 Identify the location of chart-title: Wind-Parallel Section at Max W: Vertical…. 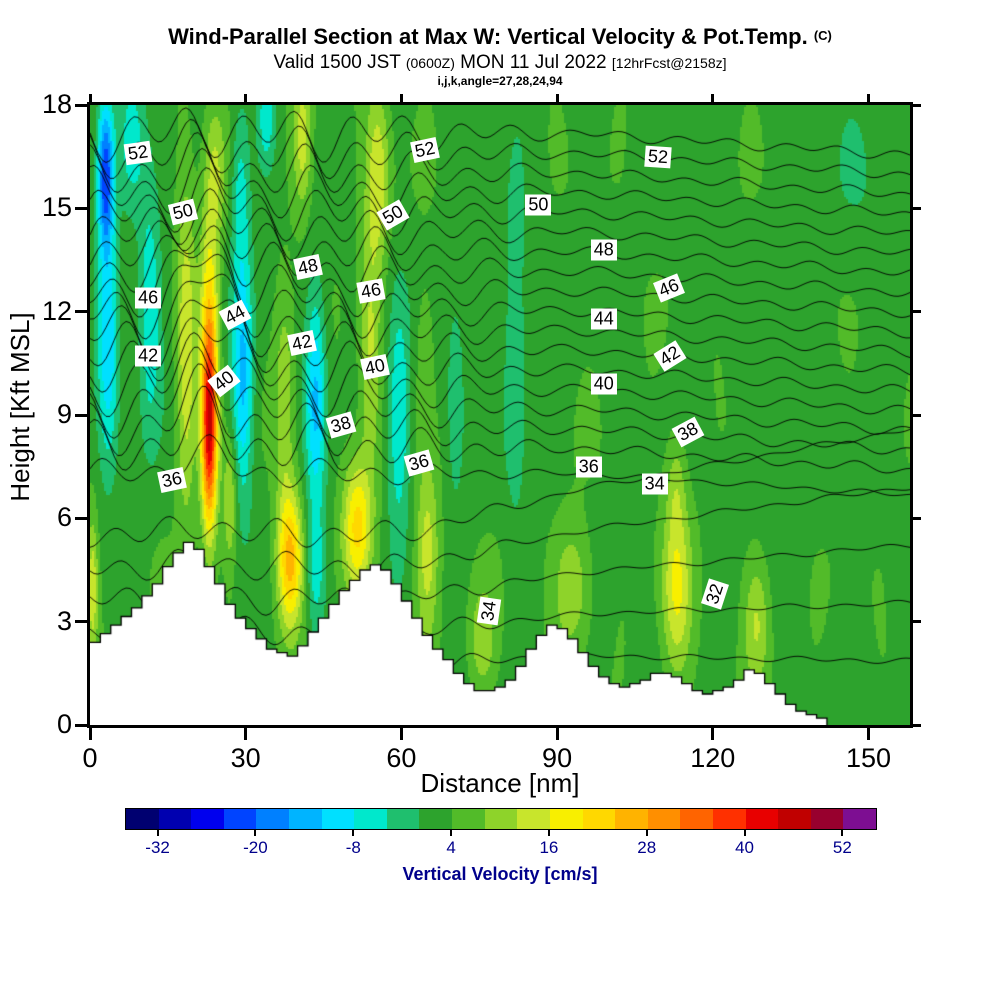
(500, 37).